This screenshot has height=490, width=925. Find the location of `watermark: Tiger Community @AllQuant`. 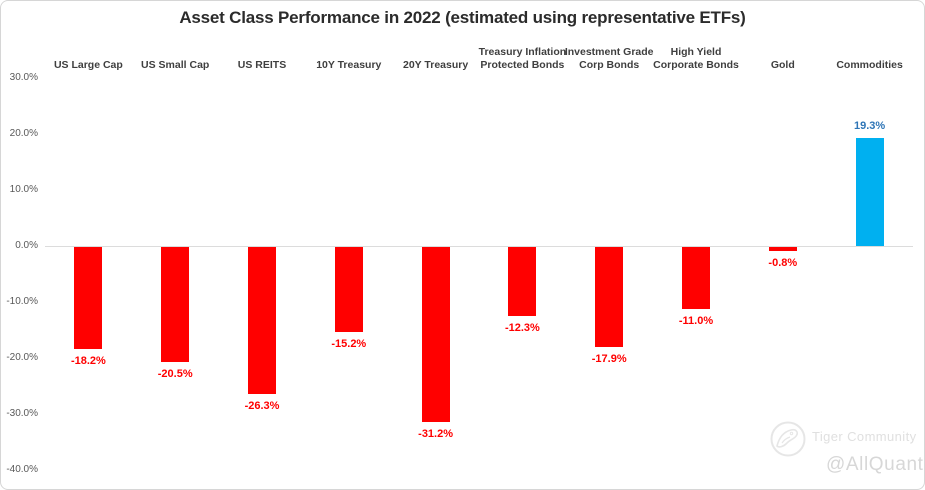

watermark: Tiger Community @AllQuant is located at coordinates (845, 449).